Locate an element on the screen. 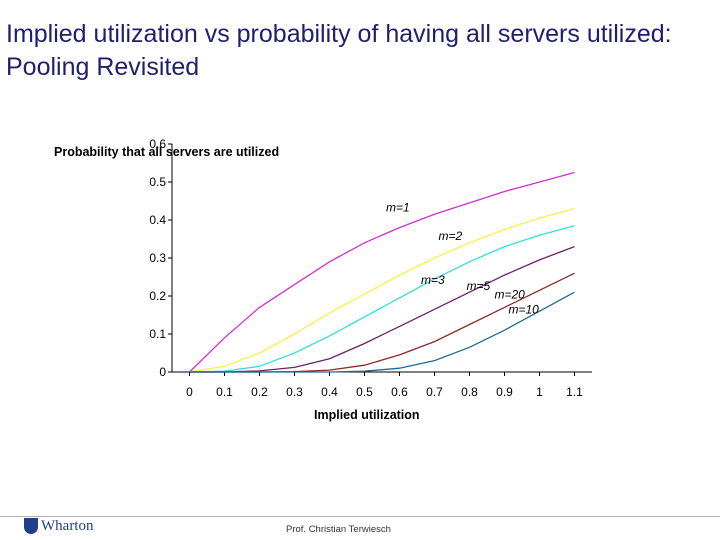 The height and width of the screenshot is (540, 720). x-tick-label: 0.4 is located at coordinates (329, 392).